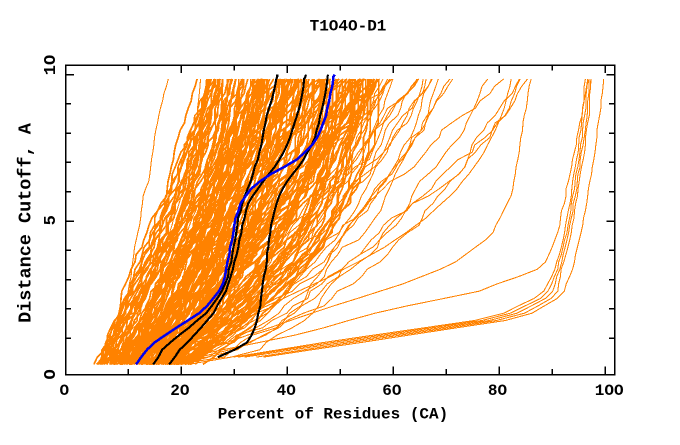 The image size is (680, 445). What do you see at coordinates (333, 415) in the screenshot?
I see `svg-text: Percent of Residues (CA)` at bounding box center [333, 415].